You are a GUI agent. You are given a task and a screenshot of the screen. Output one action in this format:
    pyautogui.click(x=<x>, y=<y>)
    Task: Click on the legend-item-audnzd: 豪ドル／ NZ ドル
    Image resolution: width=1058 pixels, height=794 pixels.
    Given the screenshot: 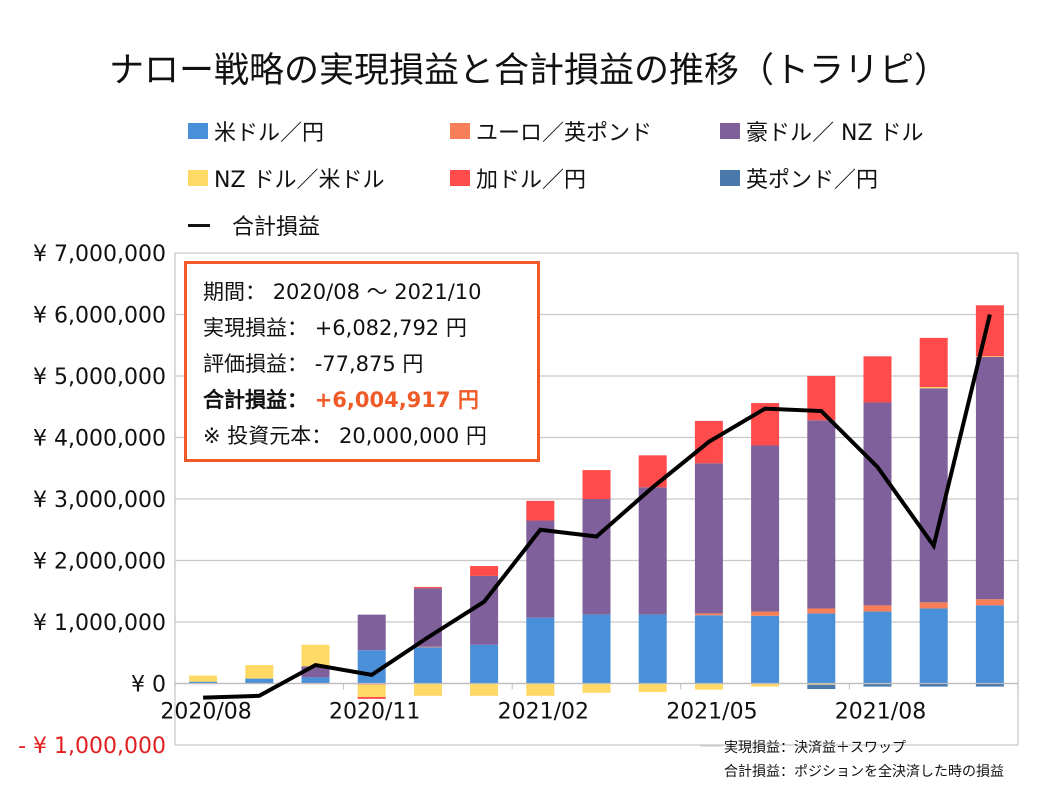 What is the action you would take?
    pyautogui.click(x=822, y=131)
    